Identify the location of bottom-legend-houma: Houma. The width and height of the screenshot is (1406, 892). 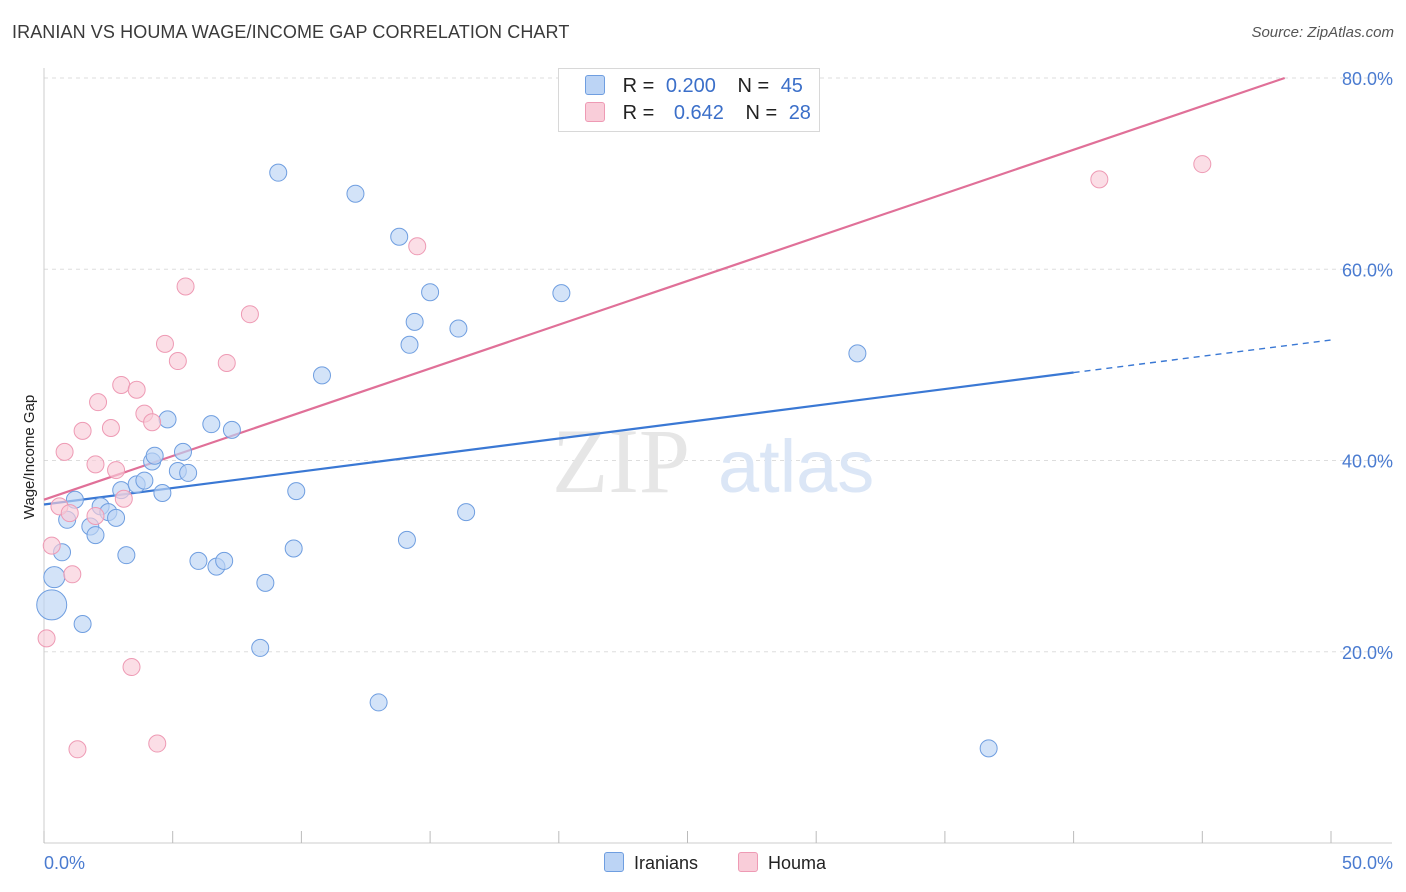
(782, 863).